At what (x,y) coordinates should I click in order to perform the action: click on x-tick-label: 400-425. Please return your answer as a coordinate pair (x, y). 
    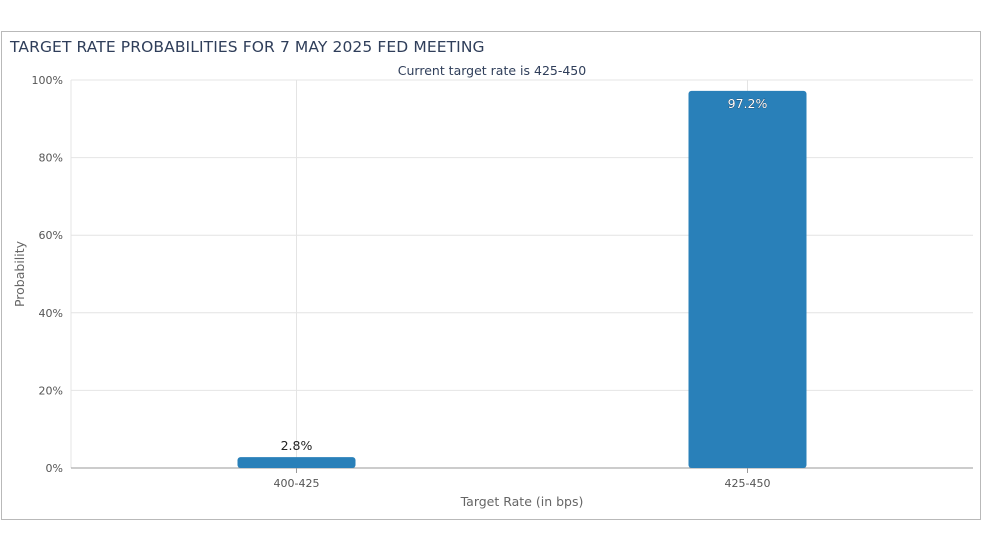
    Looking at the image, I should click on (297, 483).